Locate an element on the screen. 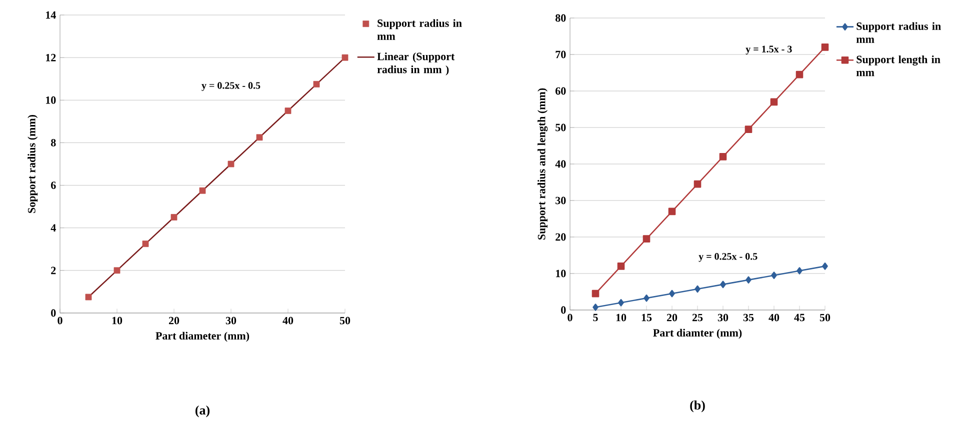 The width and height of the screenshot is (966, 441). y-tick-label: 0 is located at coordinates (563, 310).